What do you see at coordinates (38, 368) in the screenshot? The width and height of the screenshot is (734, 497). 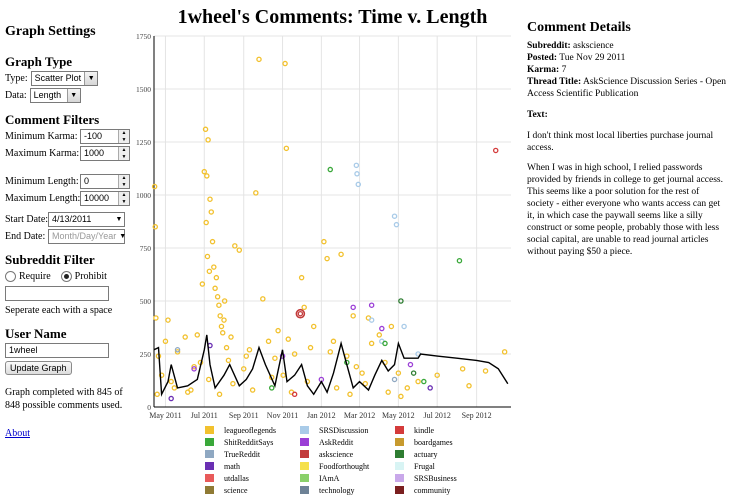 I see `update-graph-button: Update Graph` at bounding box center [38, 368].